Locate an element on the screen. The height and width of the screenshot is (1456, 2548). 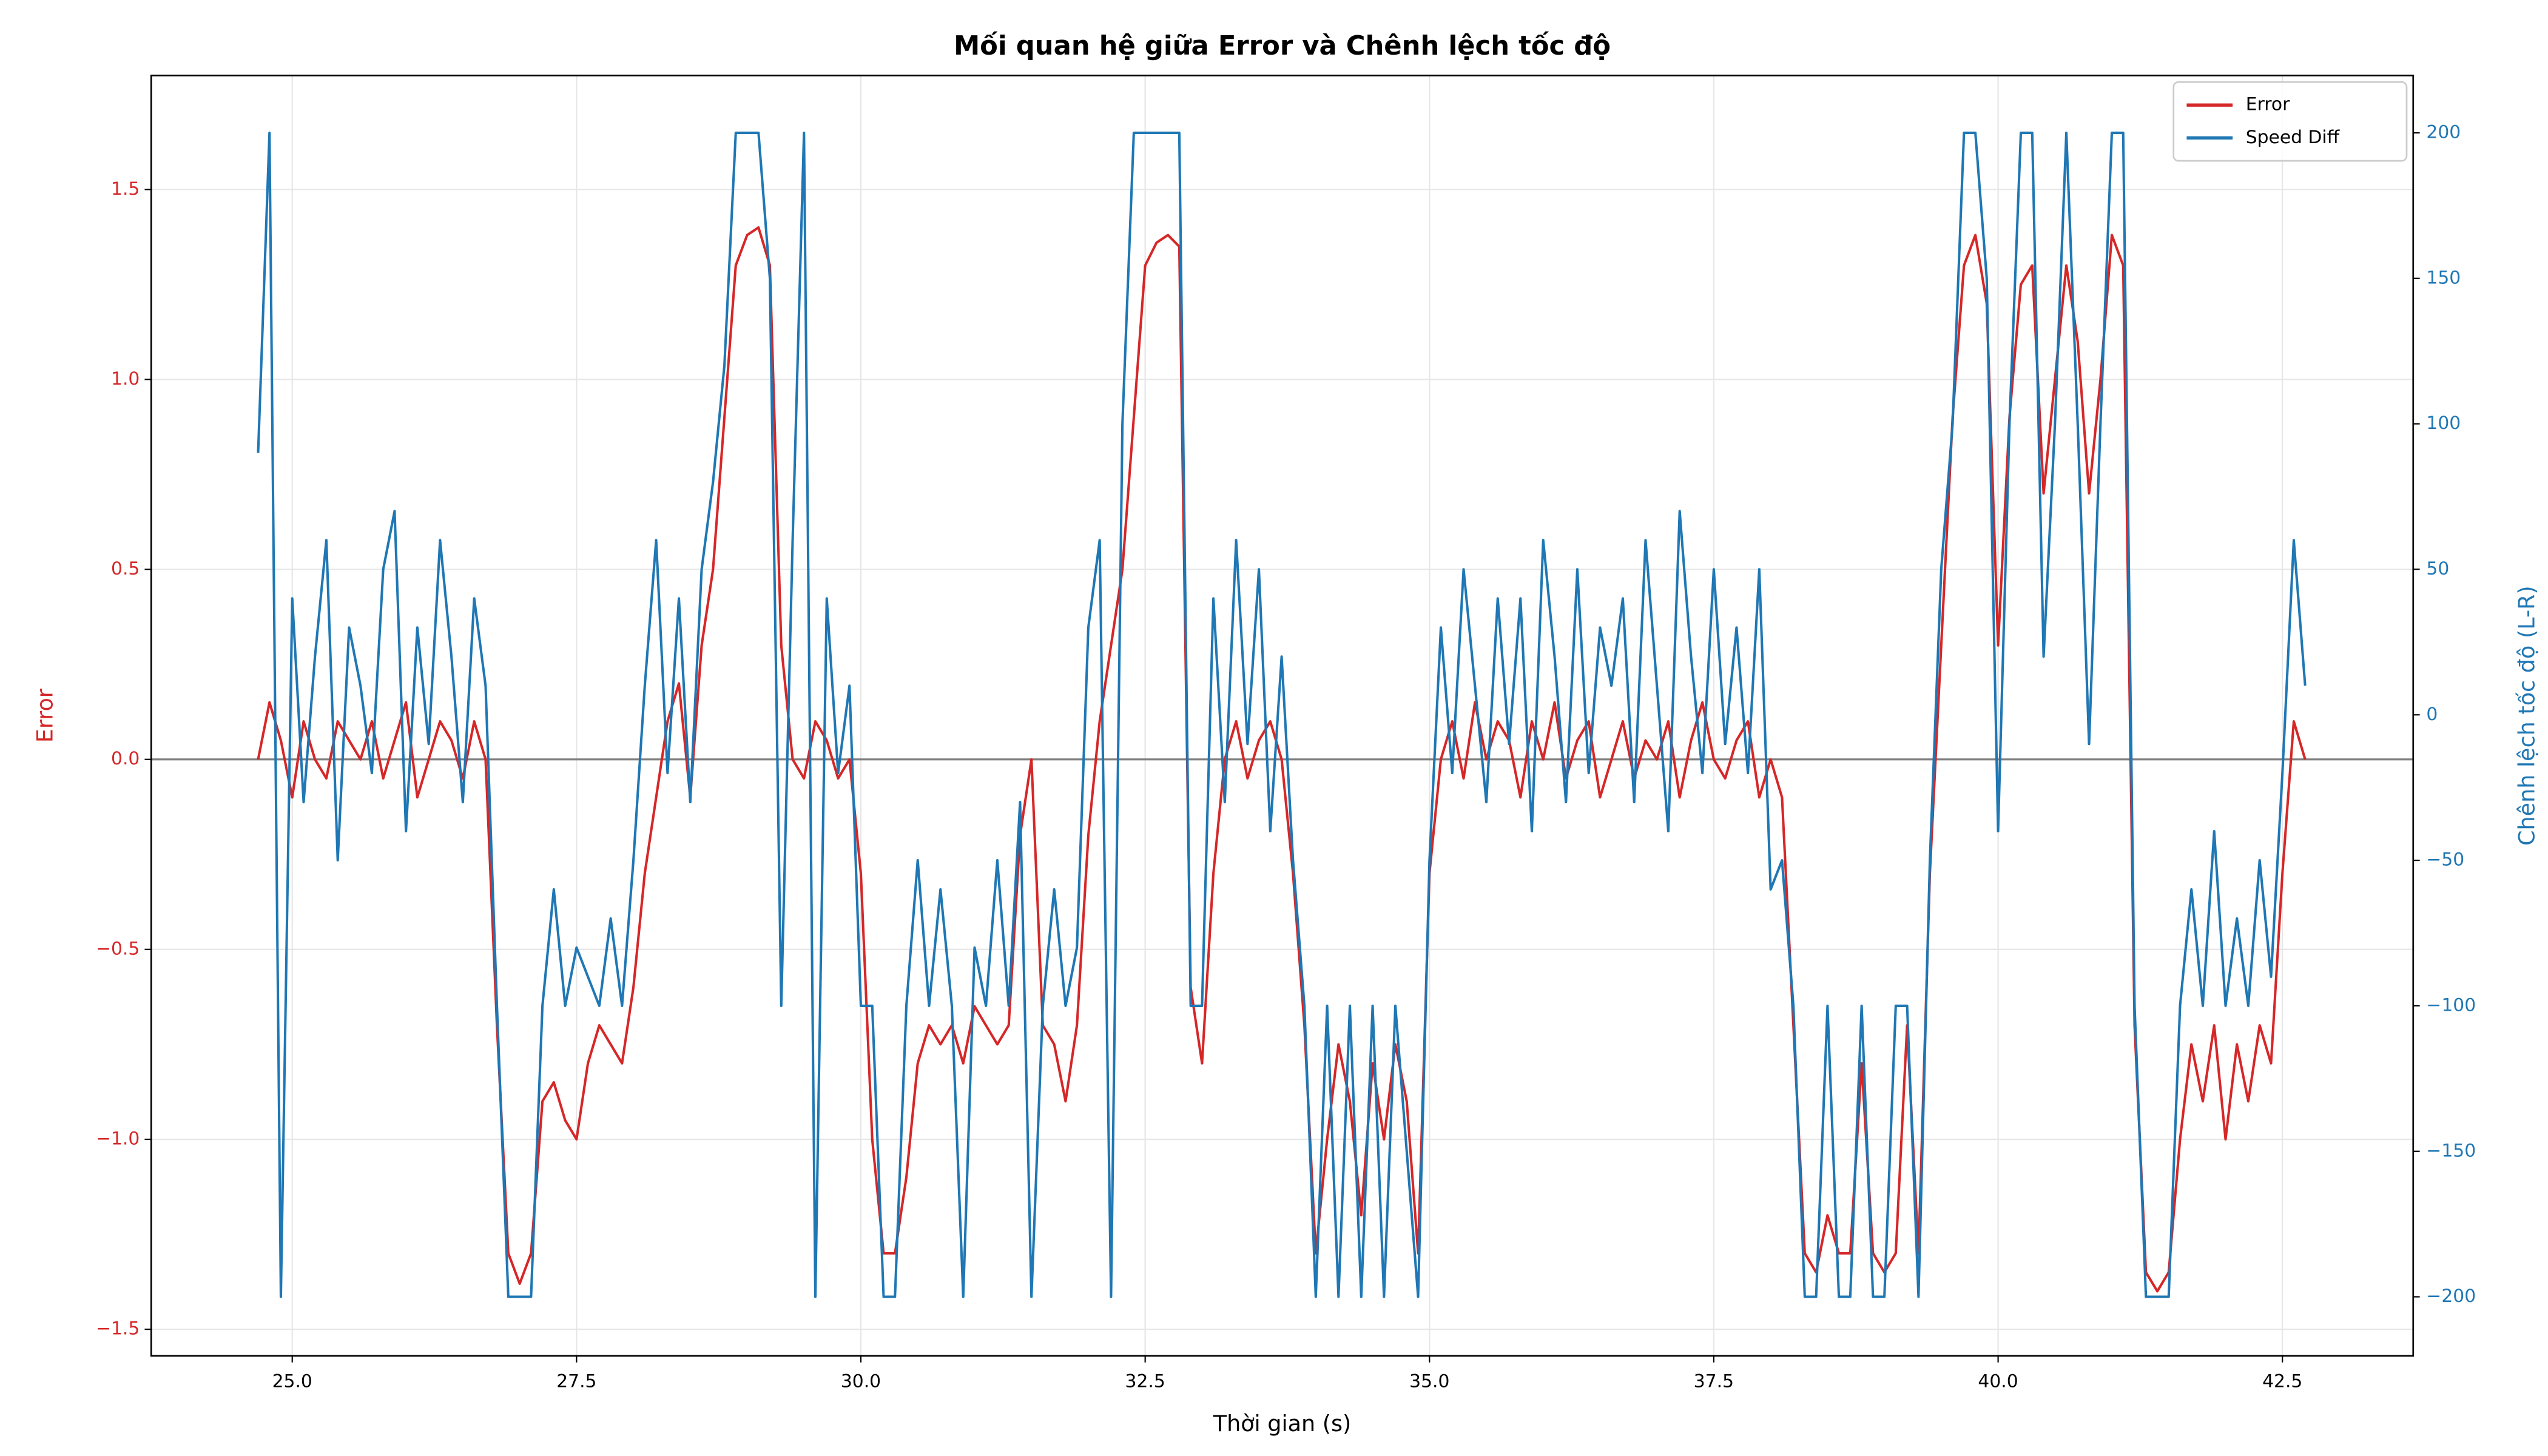
y2-tick-label: 200 is located at coordinates (2443, 132).